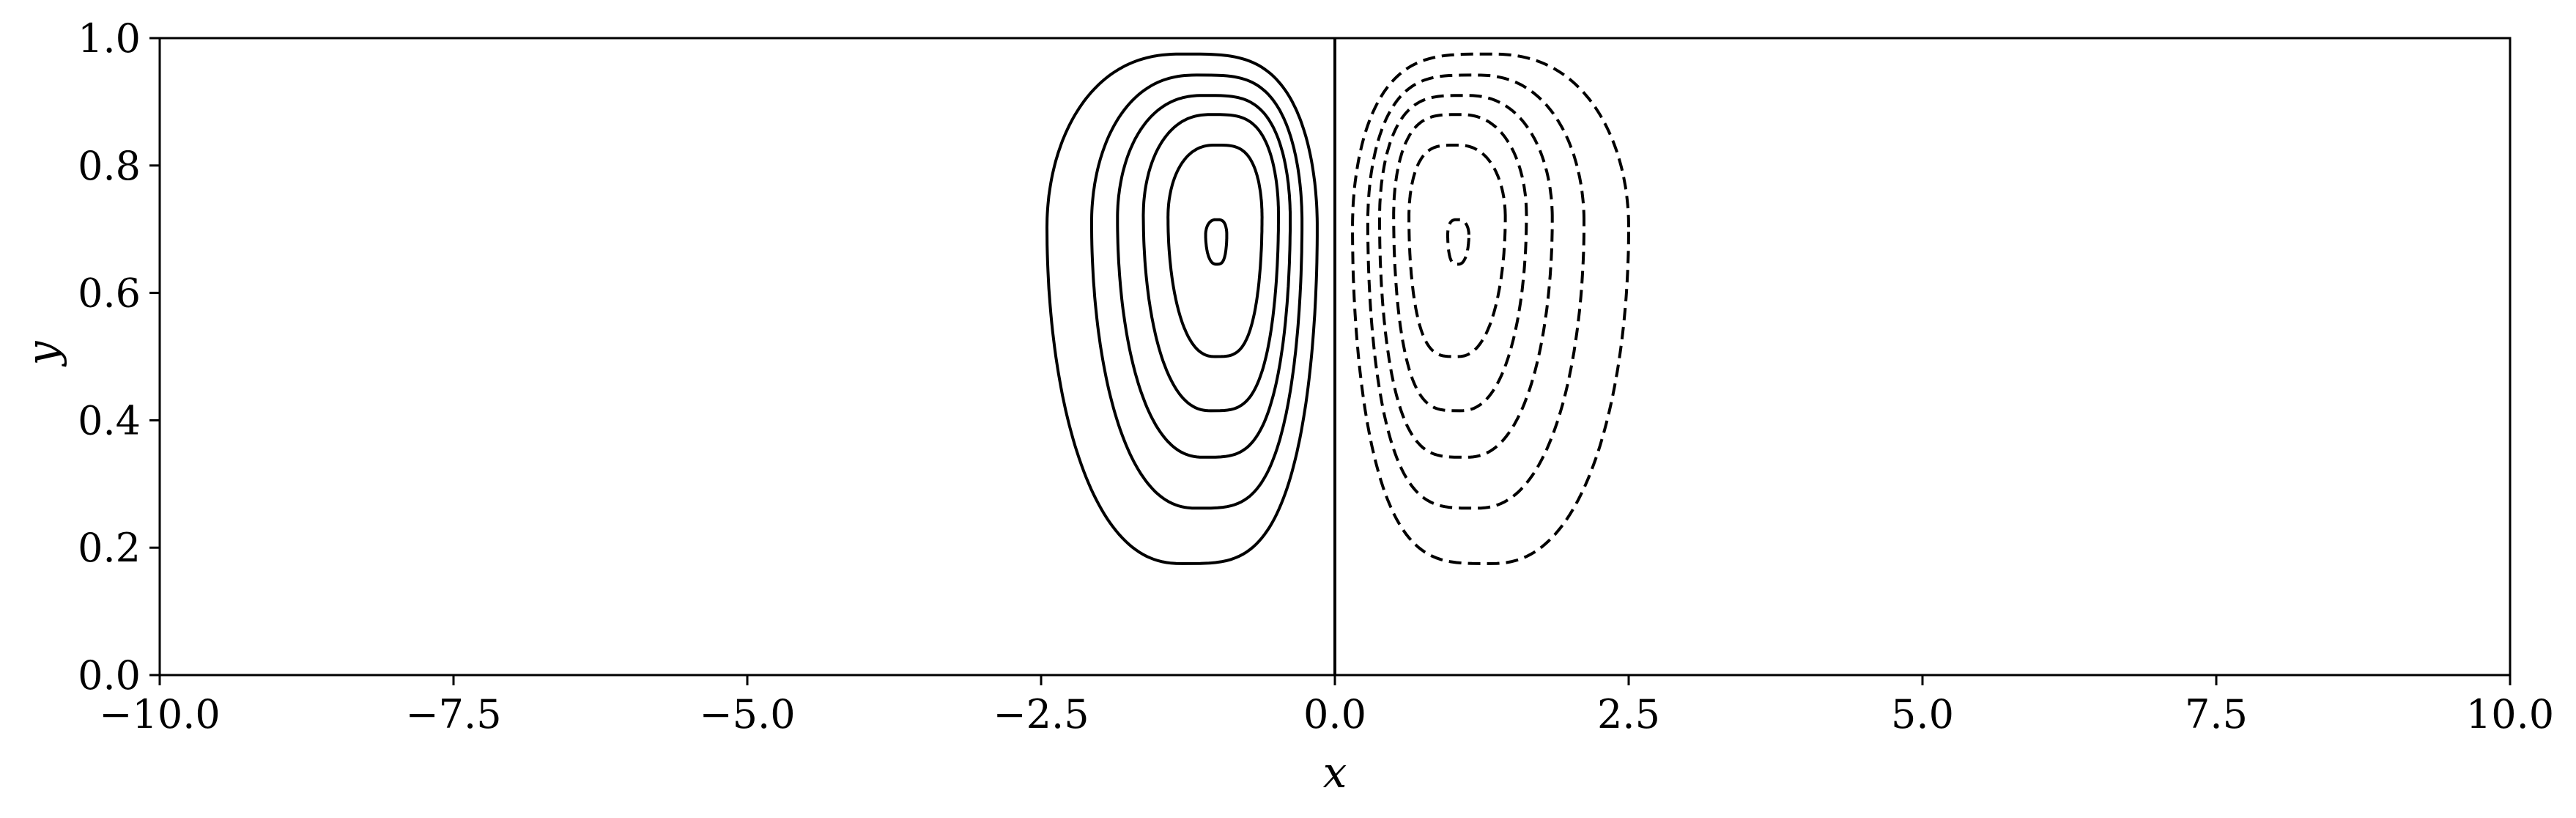 This screenshot has height=818, width=2576. What do you see at coordinates (2510, 714) in the screenshot?
I see `x-tick-label: 10.0` at bounding box center [2510, 714].